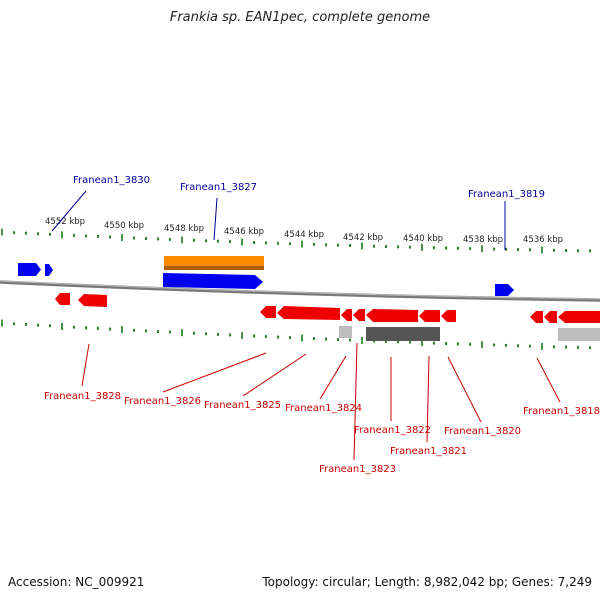 Image resolution: width=600 pixels, height=600 pixels. Describe the element at coordinates (579, 334) in the screenshot. I see `feature-gray-light` at that location.